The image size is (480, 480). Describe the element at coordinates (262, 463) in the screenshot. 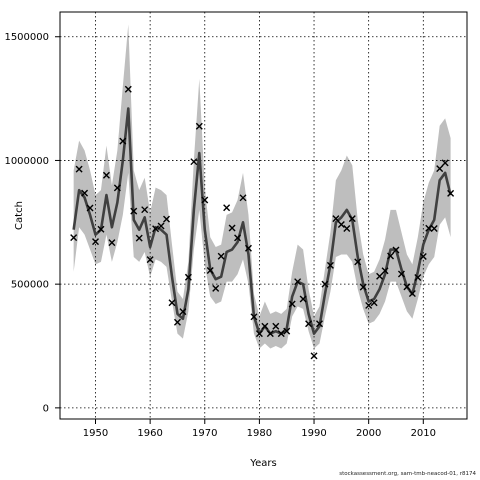

I see `x-axis-title: Years` at that location.